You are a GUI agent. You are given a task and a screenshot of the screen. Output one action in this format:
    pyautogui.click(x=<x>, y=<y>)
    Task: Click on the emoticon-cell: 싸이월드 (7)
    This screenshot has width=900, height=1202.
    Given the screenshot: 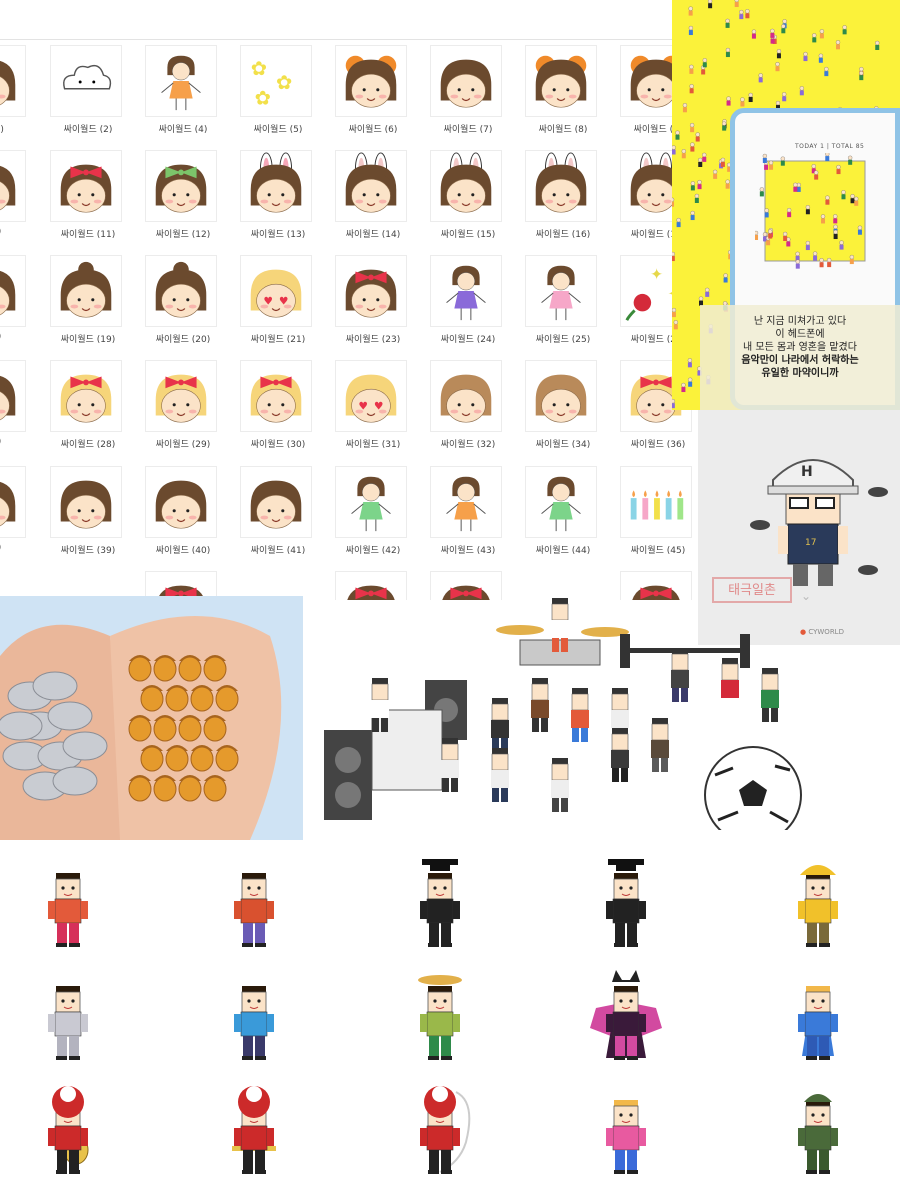 What is the action you would take?
    pyautogui.click(x=468, y=95)
    